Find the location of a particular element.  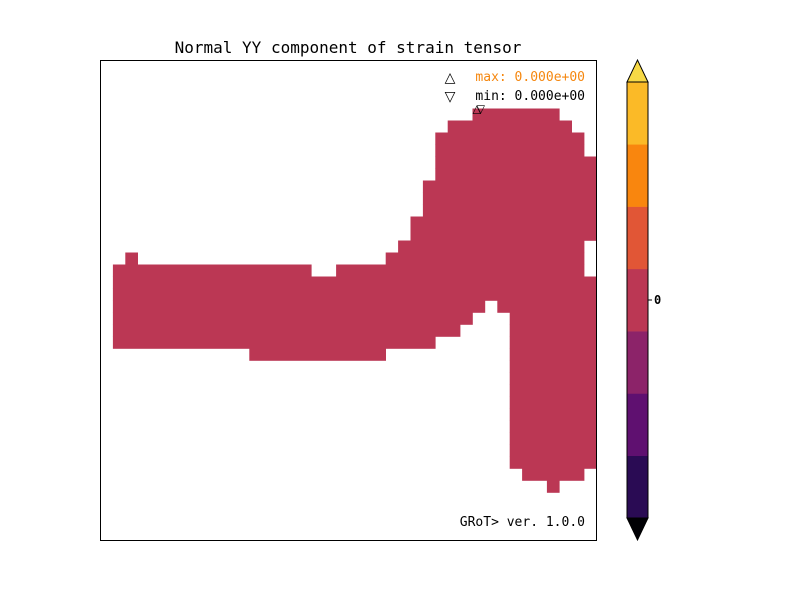

colorbar-max-extension is located at coordinates (637, 70).